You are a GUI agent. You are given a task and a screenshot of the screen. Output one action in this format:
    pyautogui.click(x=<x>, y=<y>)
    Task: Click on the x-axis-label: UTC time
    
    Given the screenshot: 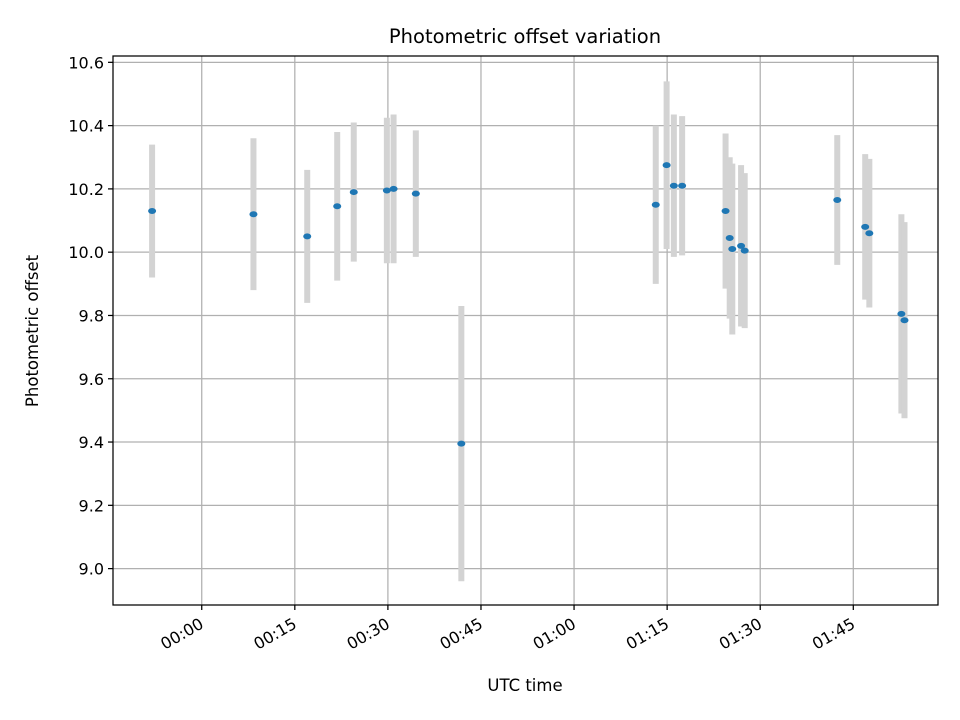 What is the action you would take?
    pyautogui.click(x=524, y=685)
    